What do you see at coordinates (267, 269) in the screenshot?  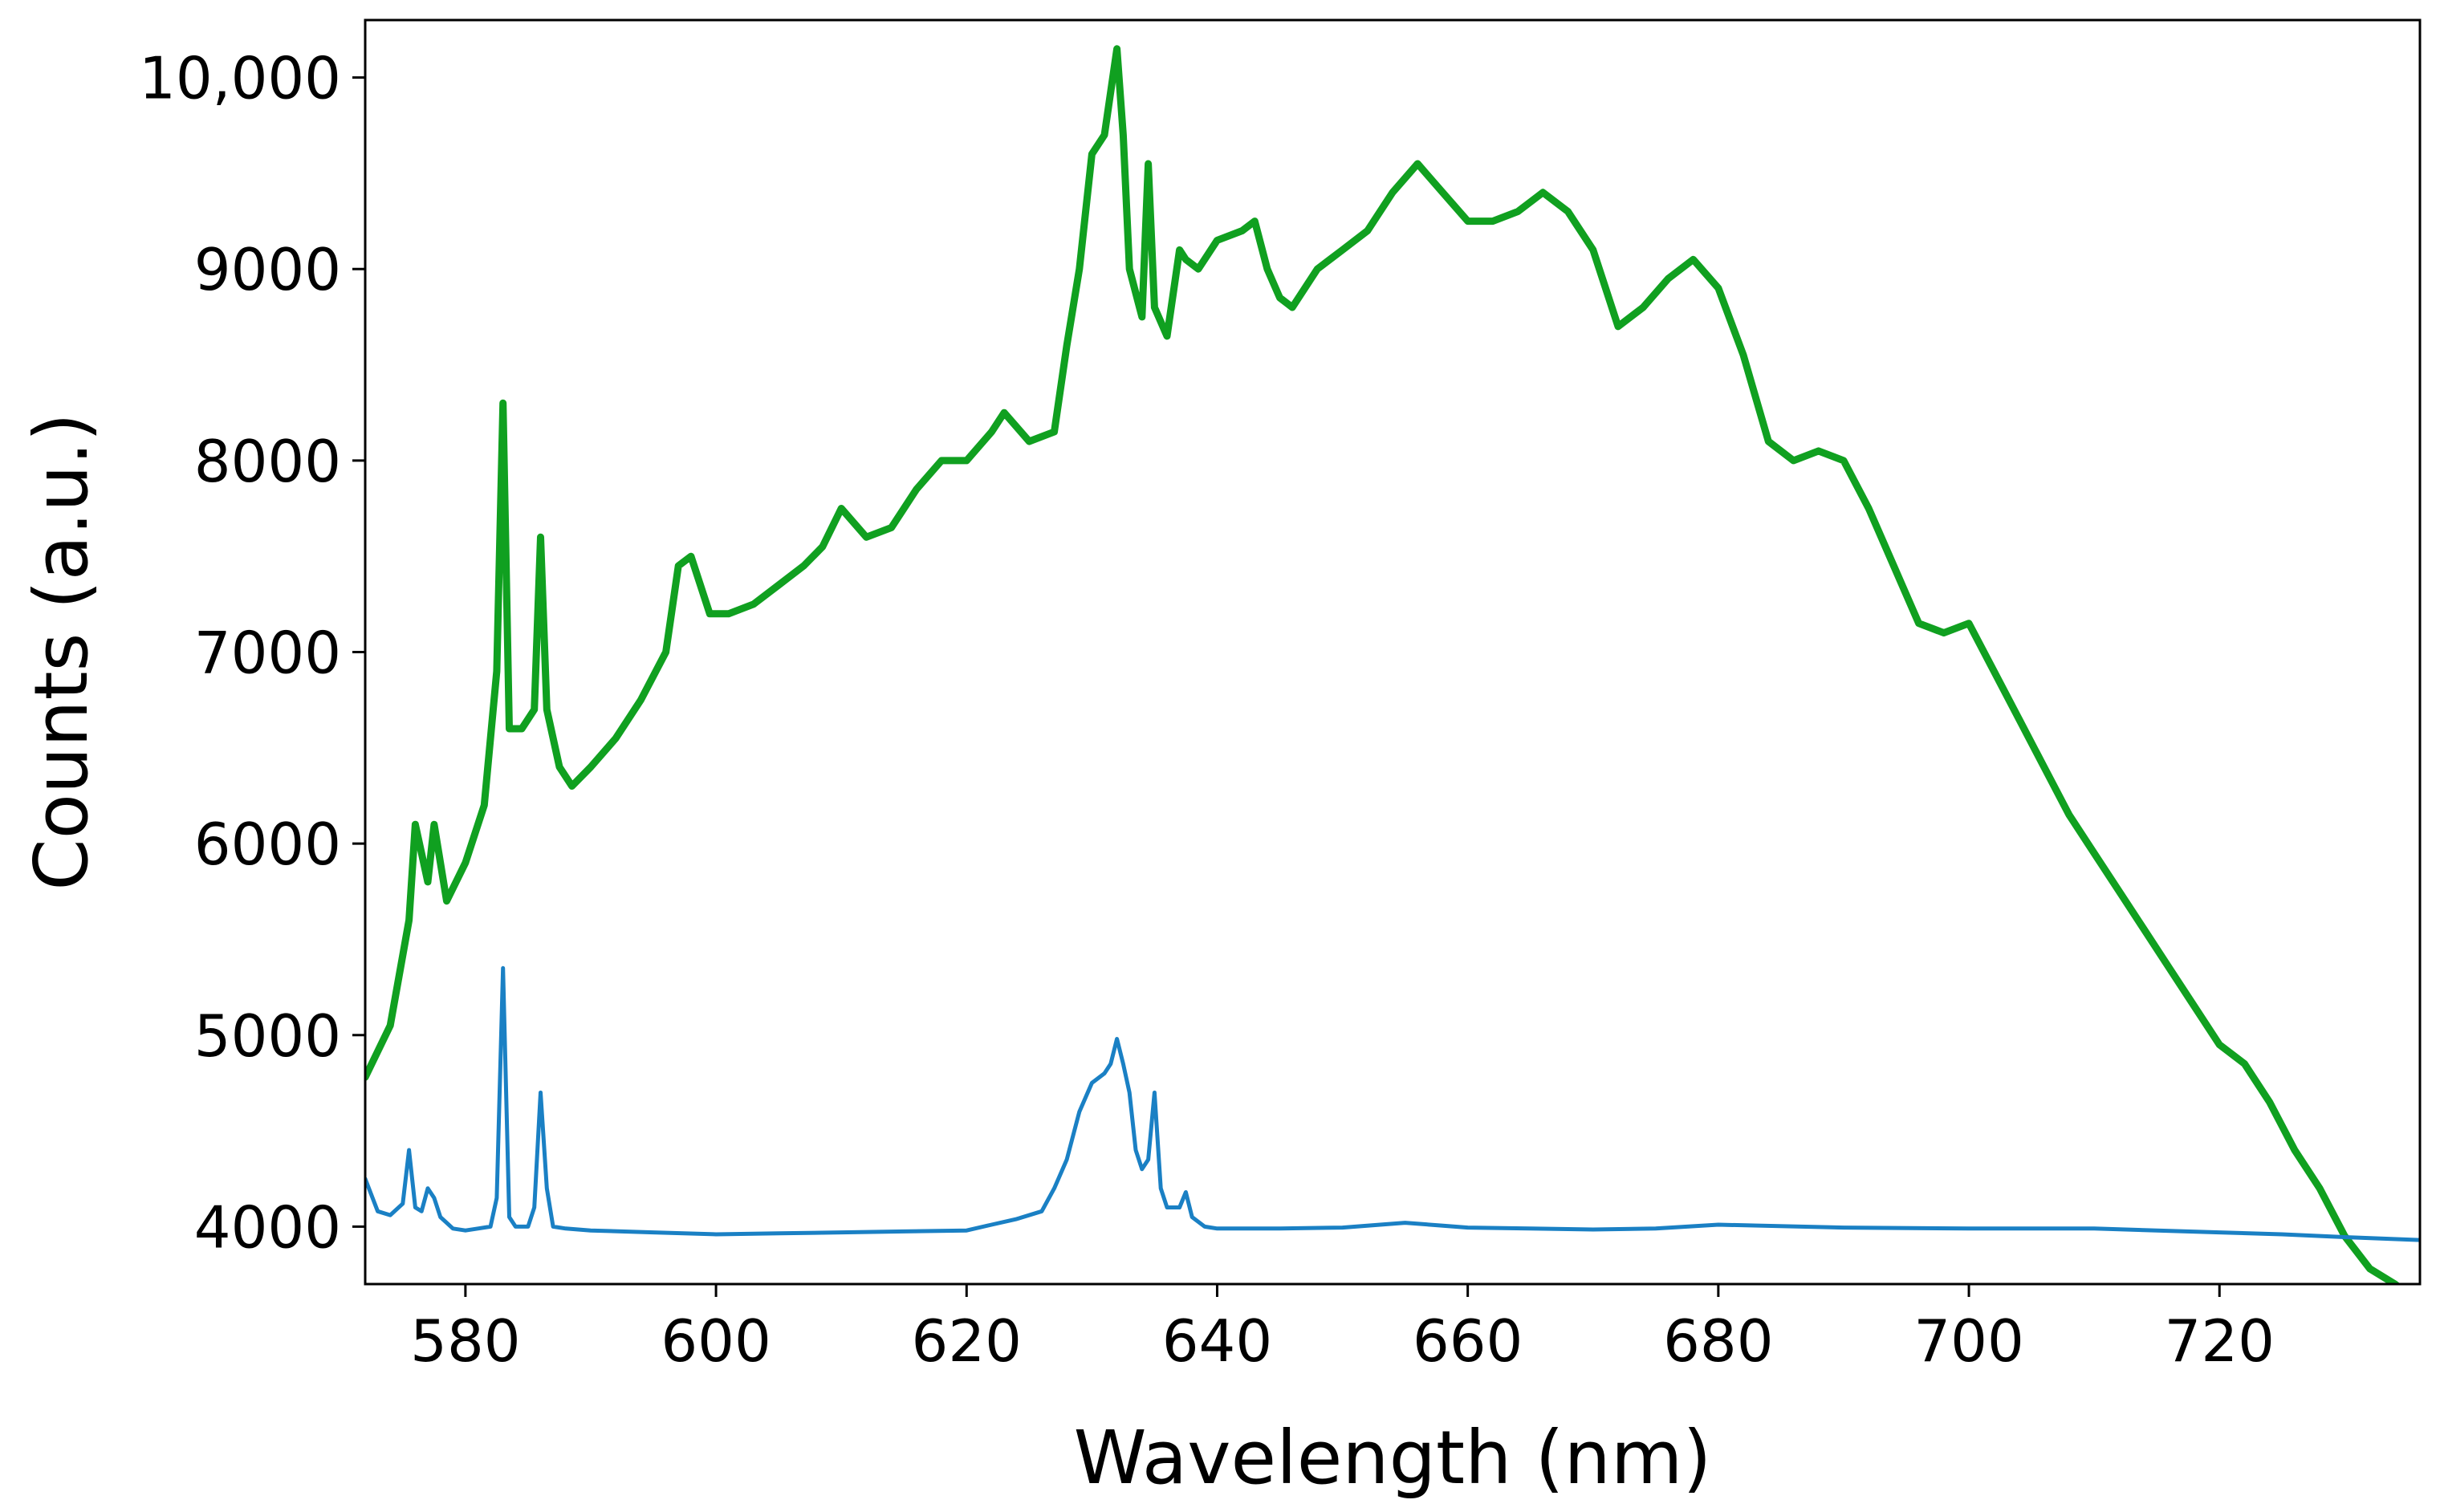 I see `y-tick-label: 9000` at bounding box center [267, 269].